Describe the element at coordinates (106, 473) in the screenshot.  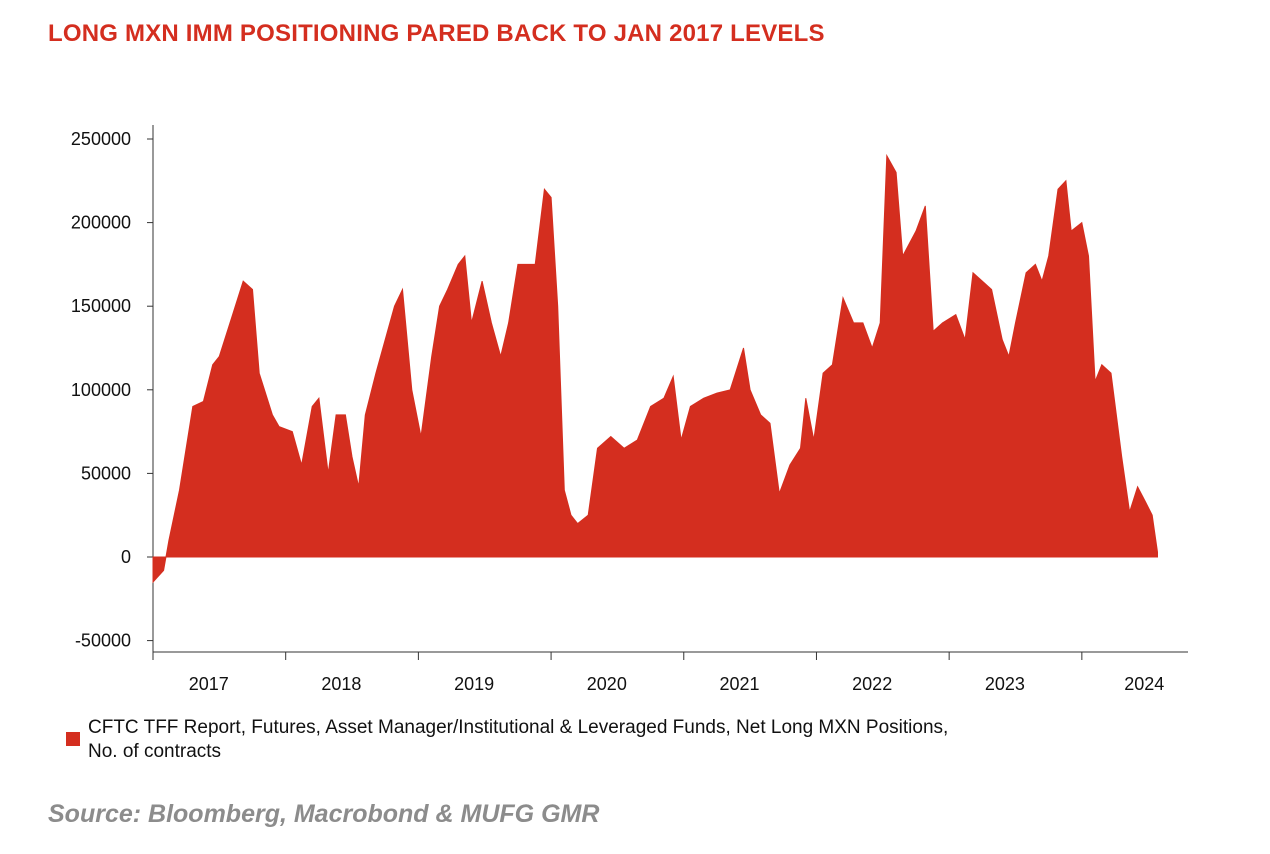
I see `y-tick-label: 50000` at that location.